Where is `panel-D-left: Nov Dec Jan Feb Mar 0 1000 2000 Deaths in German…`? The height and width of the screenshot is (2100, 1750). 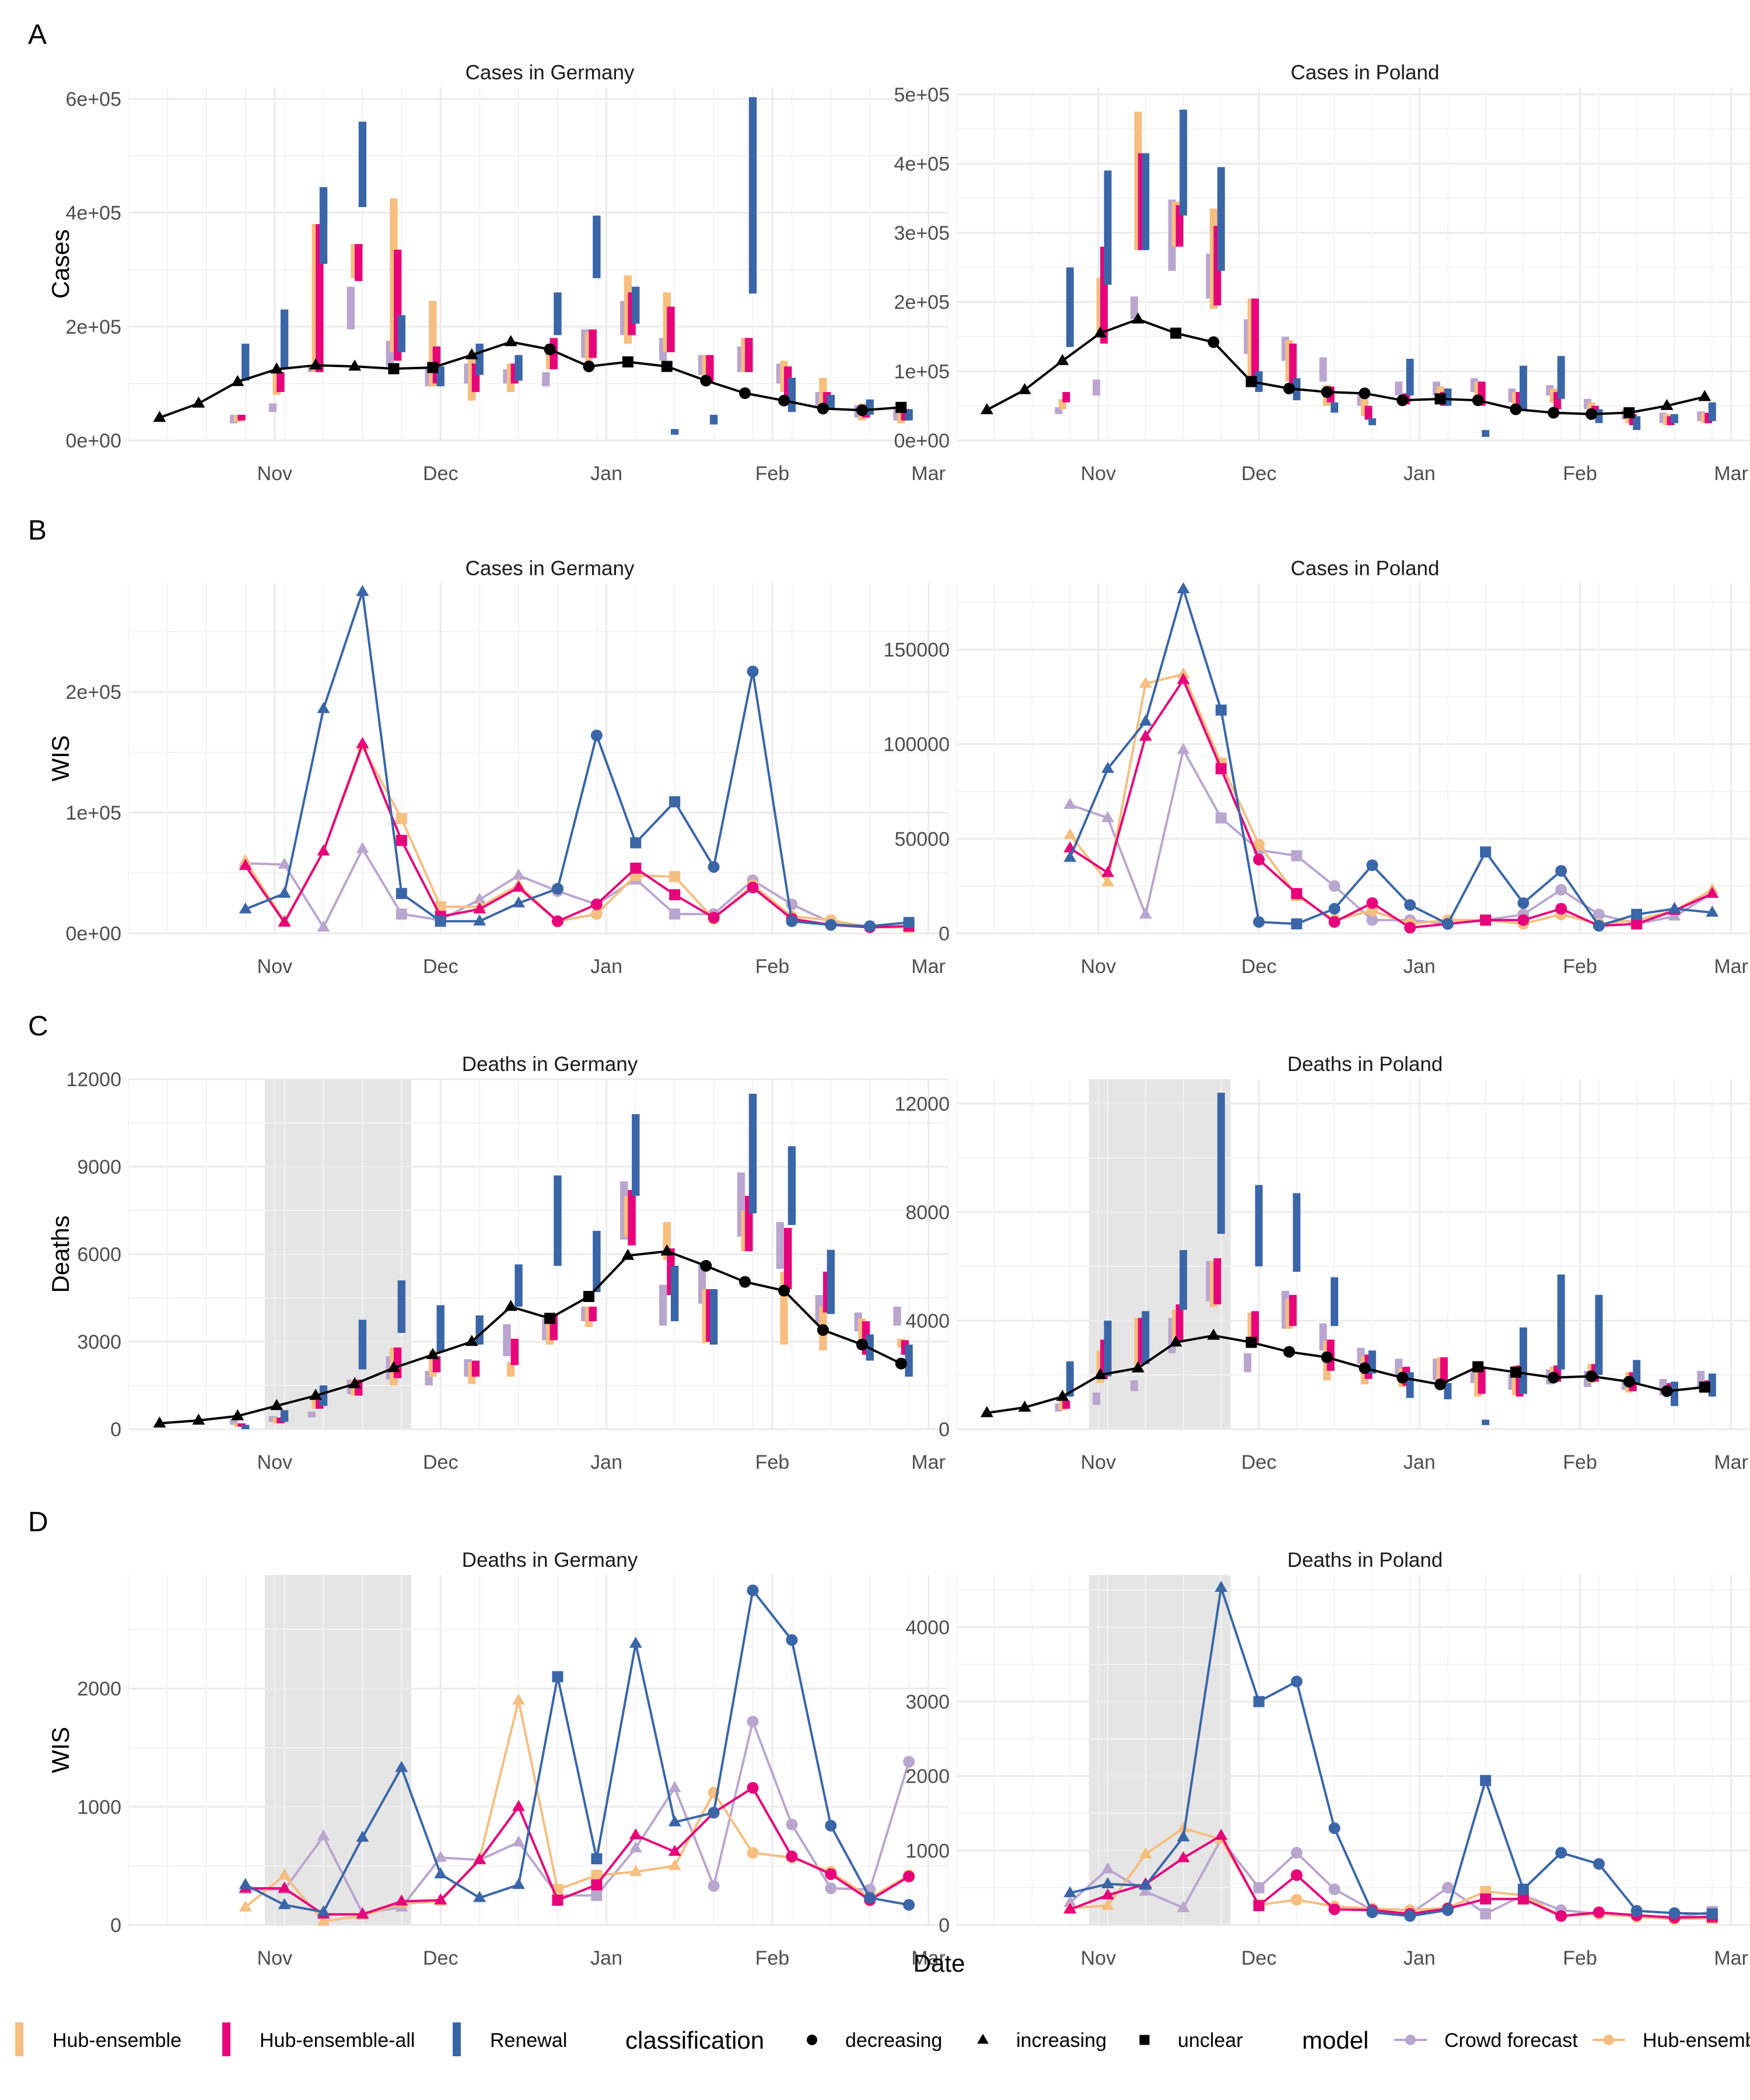 panel-D-left: Nov Dec Jan Feb Mar 0 1000 2000 Deaths in German… is located at coordinates (498, 1759).